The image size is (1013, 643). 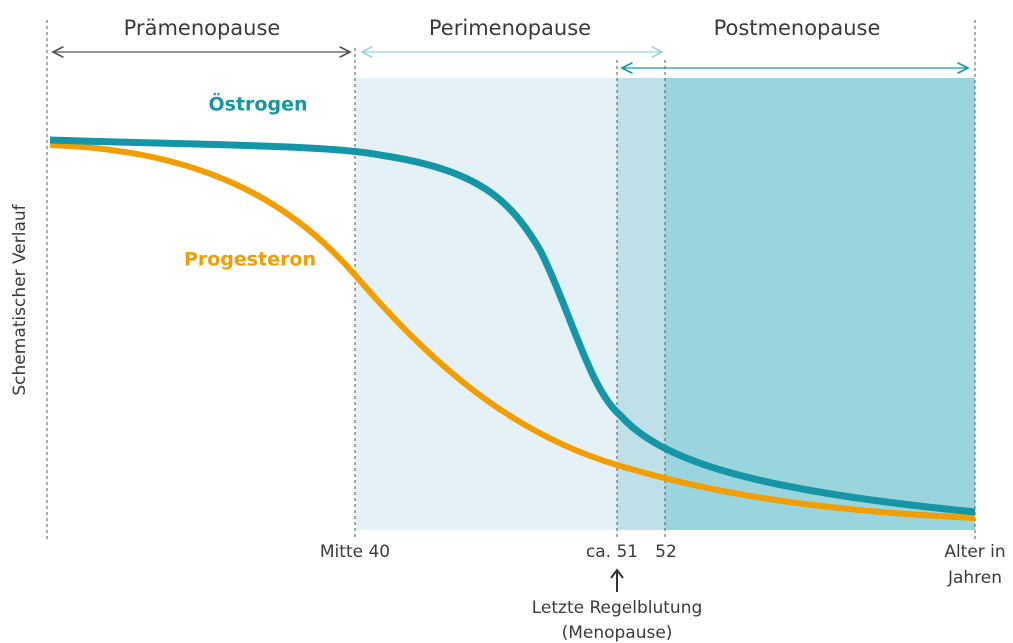 What do you see at coordinates (617, 633) in the screenshot?
I see `annotation: (Menopause)` at bounding box center [617, 633].